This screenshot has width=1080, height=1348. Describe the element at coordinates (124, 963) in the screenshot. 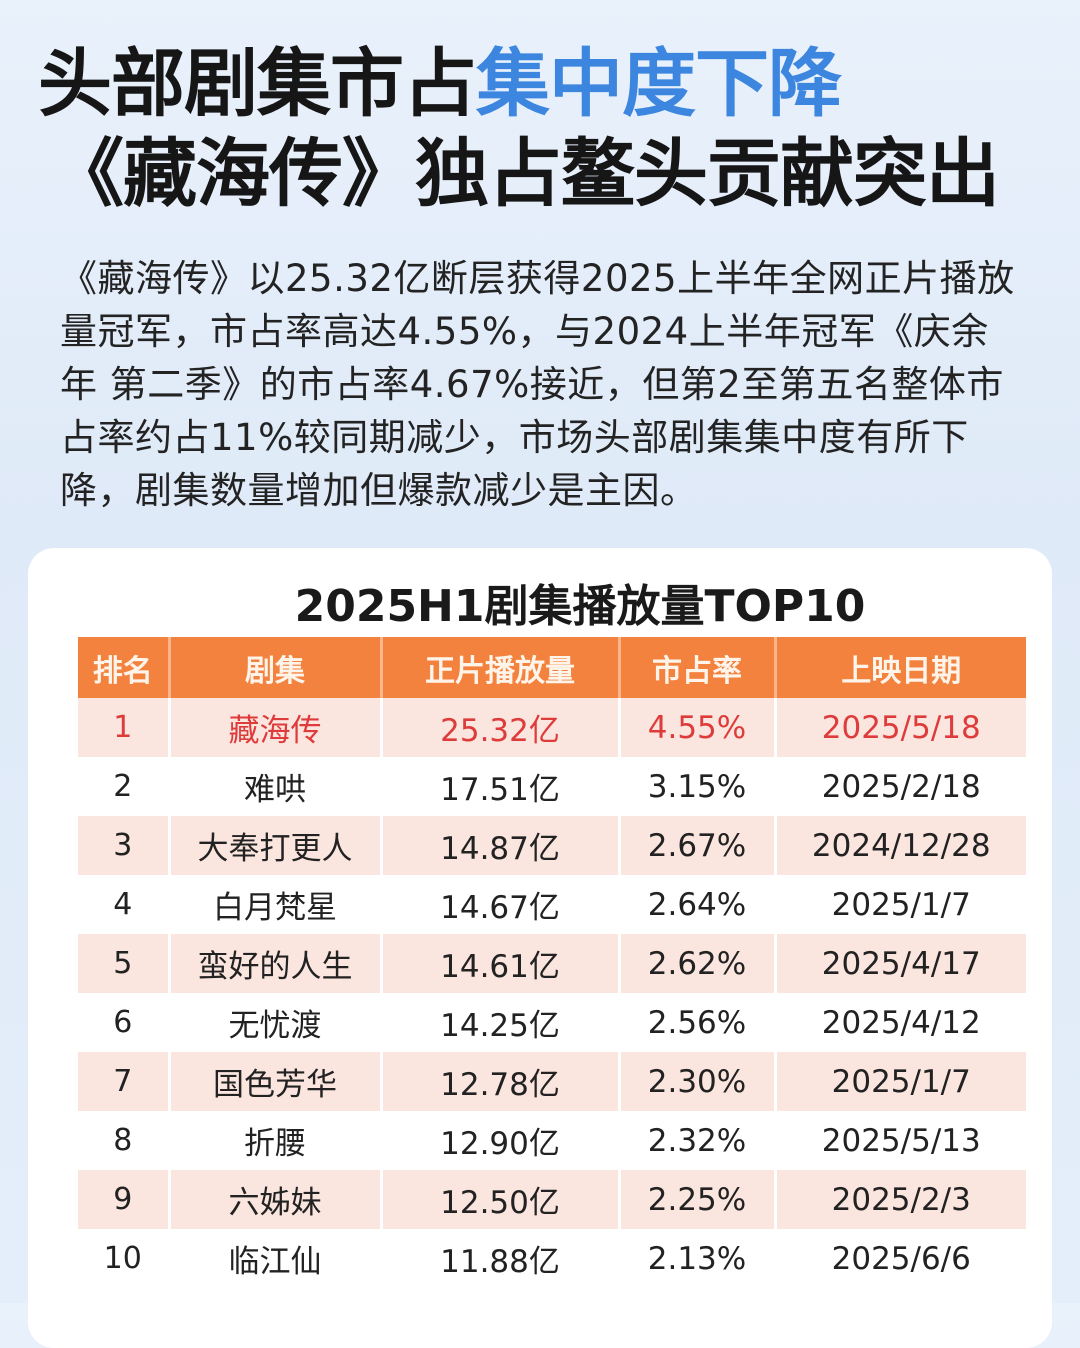

I see `cell-rank: 5` at that location.